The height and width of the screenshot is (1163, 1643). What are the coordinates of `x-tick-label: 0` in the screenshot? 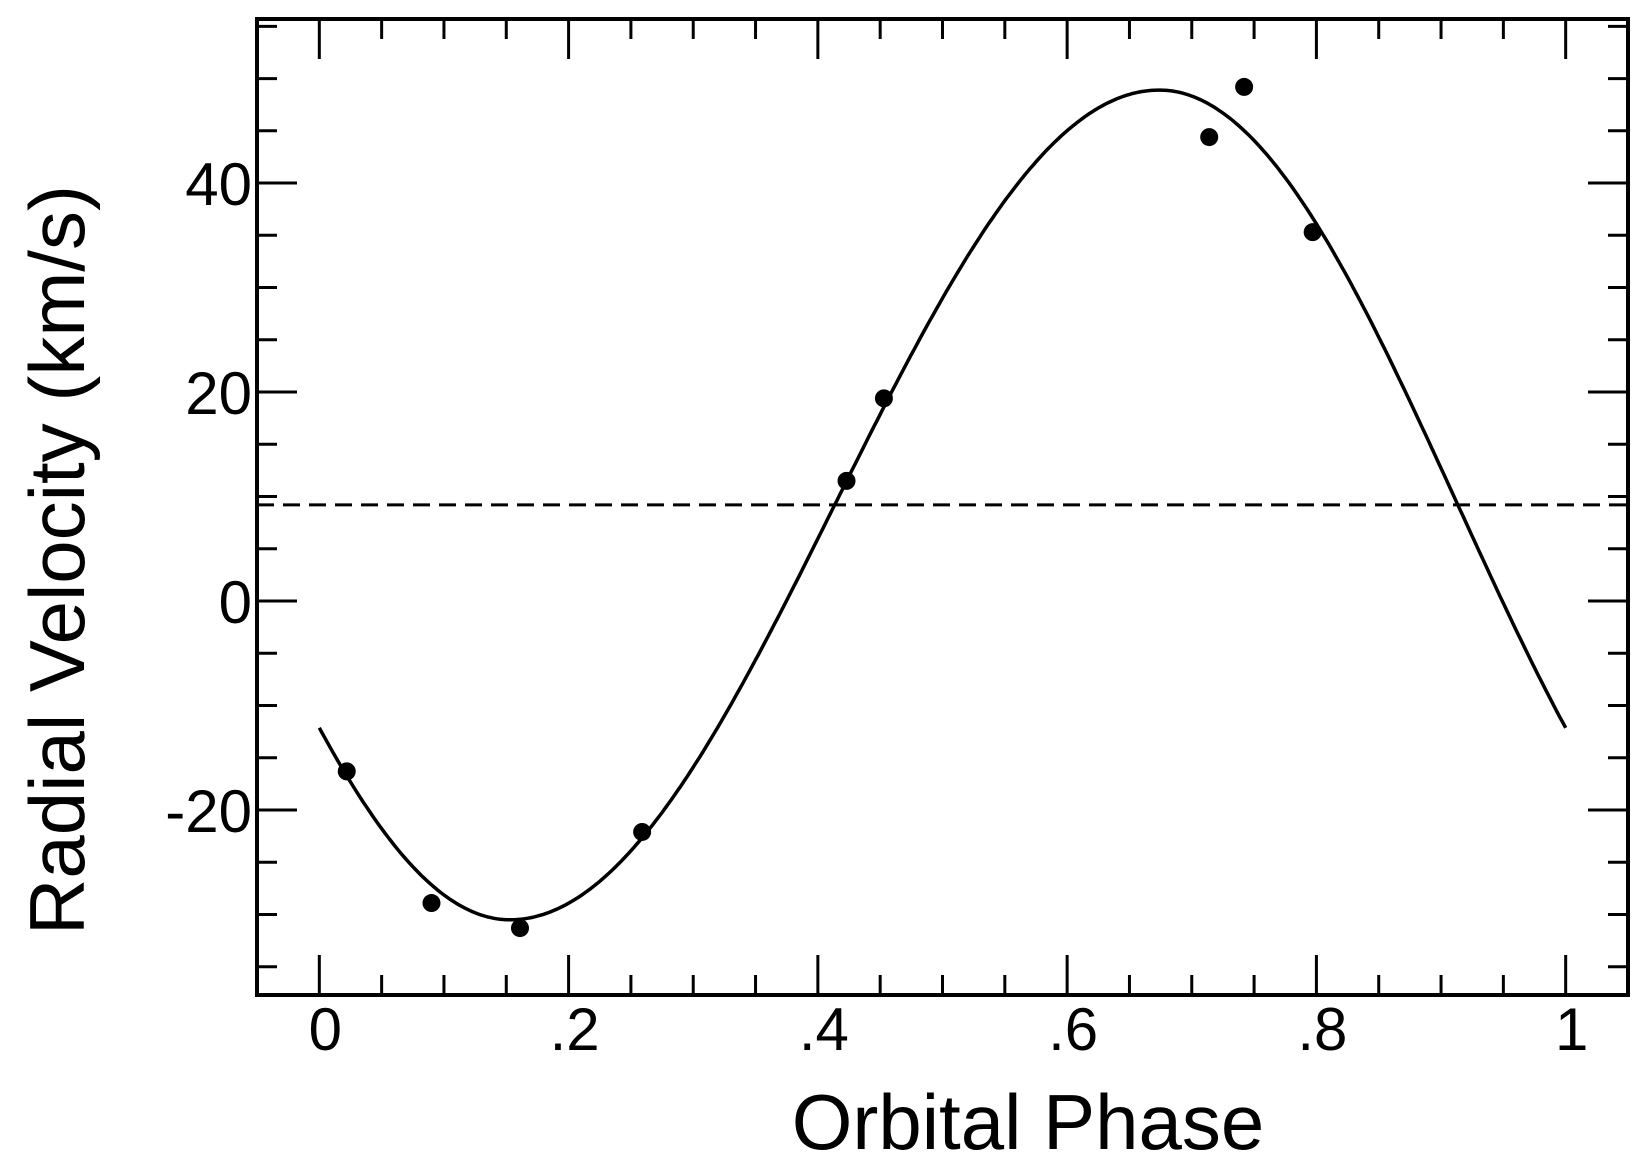 It's located at (325, 1029).